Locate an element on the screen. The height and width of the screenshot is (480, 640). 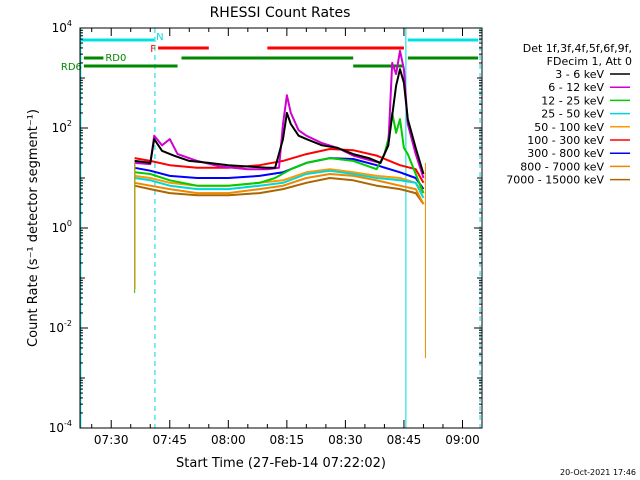
x-tick-label: 08:00 is located at coordinates (228, 440).